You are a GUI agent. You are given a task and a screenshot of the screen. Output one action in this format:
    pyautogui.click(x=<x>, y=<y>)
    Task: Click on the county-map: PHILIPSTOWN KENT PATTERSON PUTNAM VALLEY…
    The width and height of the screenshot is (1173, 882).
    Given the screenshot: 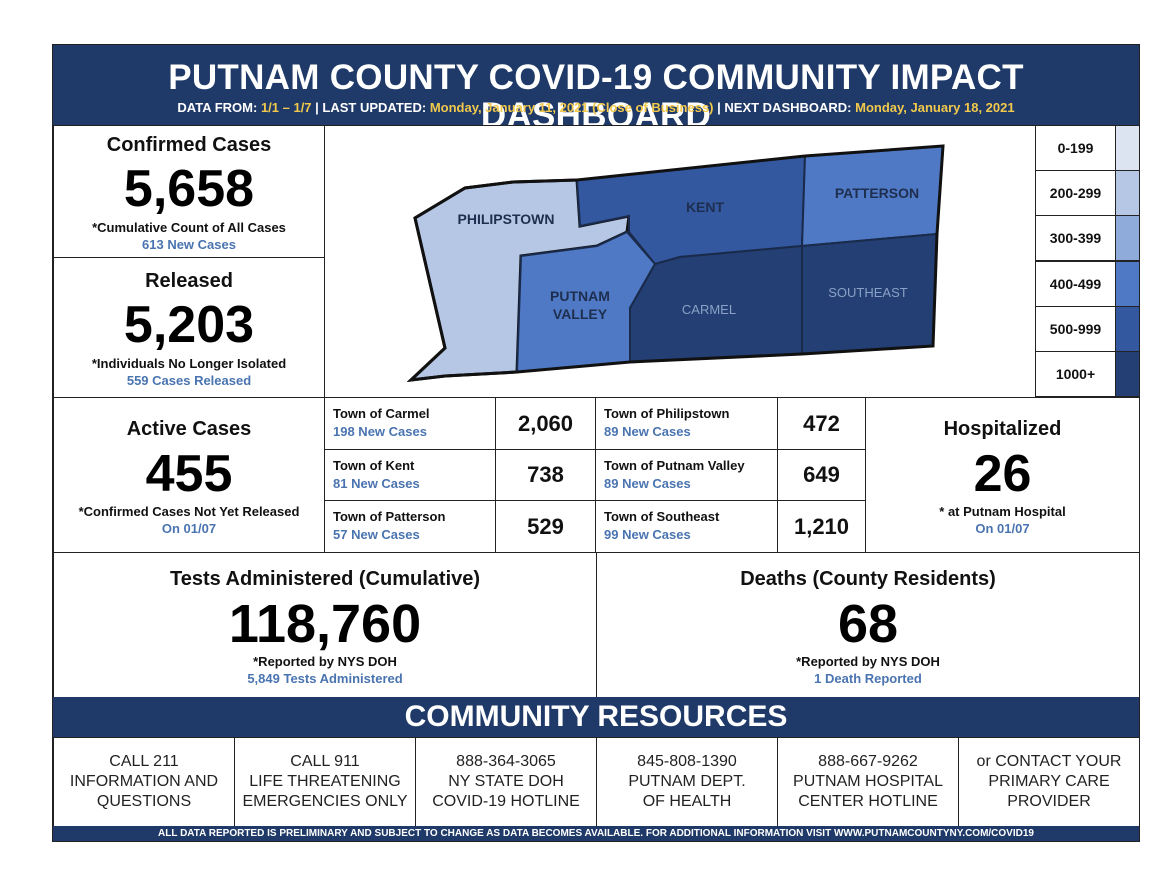 What is the action you would take?
    pyautogui.click(x=675, y=263)
    